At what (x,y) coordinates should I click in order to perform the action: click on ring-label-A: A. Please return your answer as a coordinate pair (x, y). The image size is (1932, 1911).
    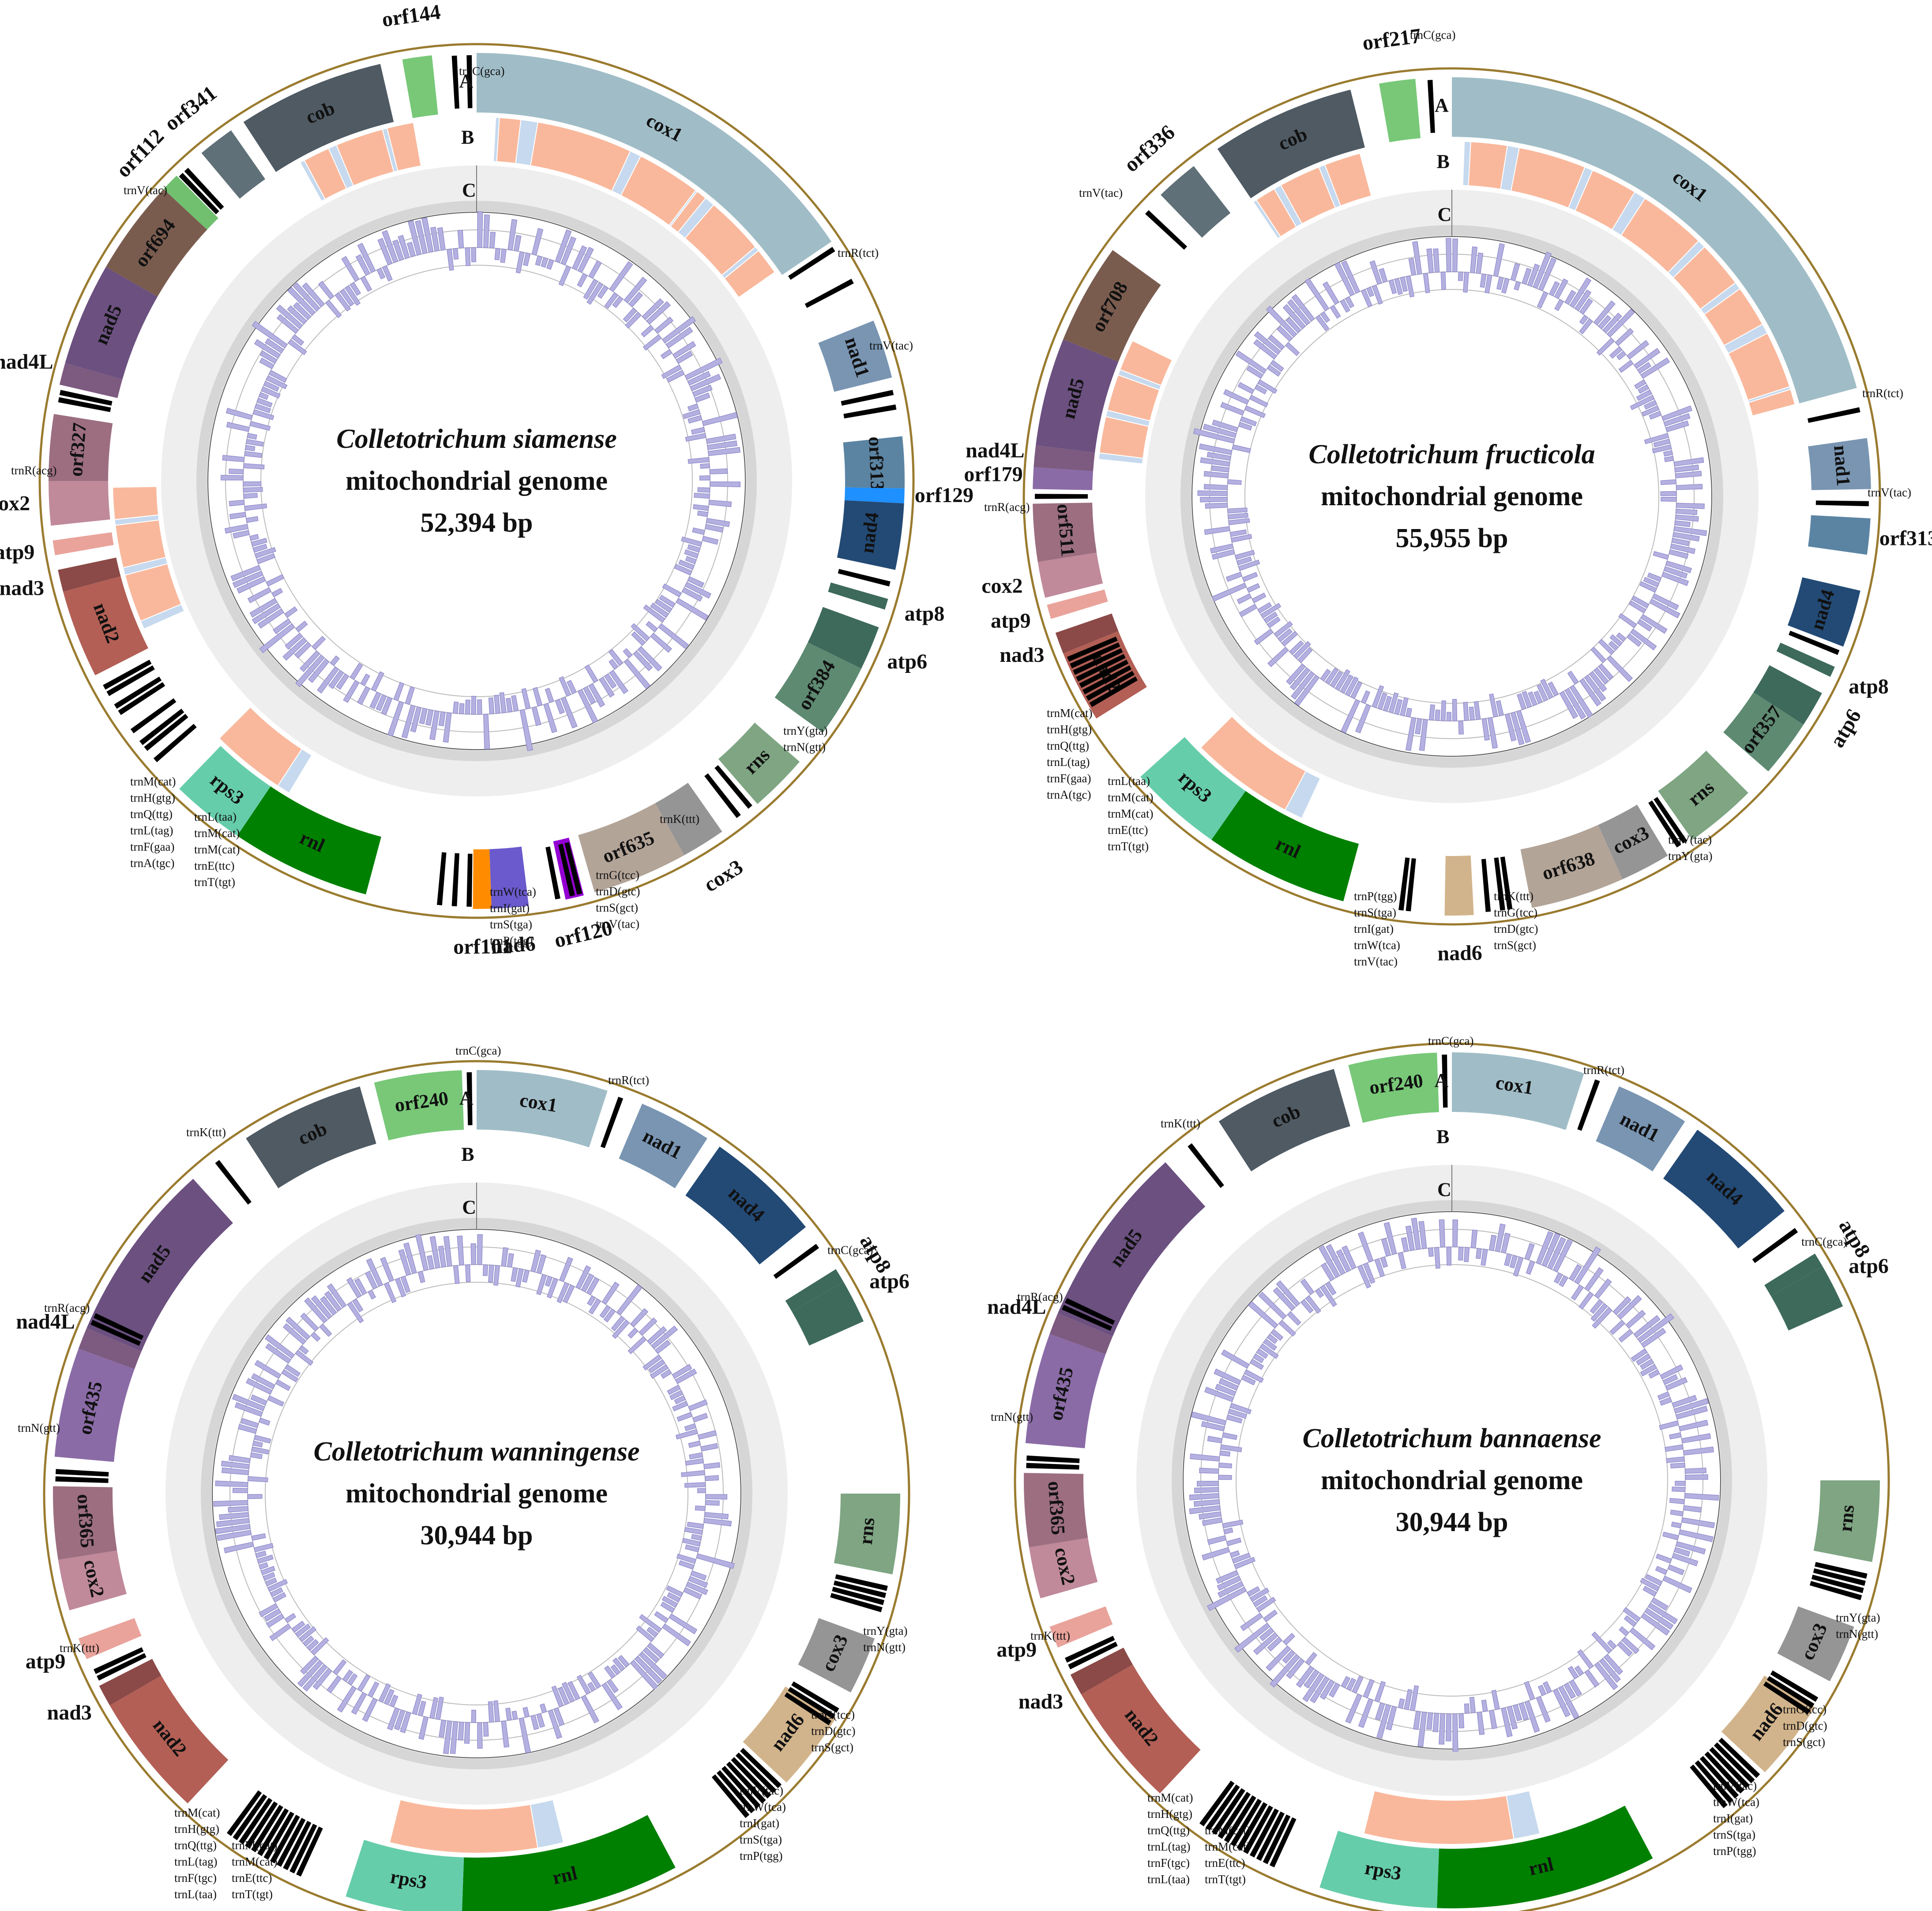
    Looking at the image, I should click on (466, 1098).